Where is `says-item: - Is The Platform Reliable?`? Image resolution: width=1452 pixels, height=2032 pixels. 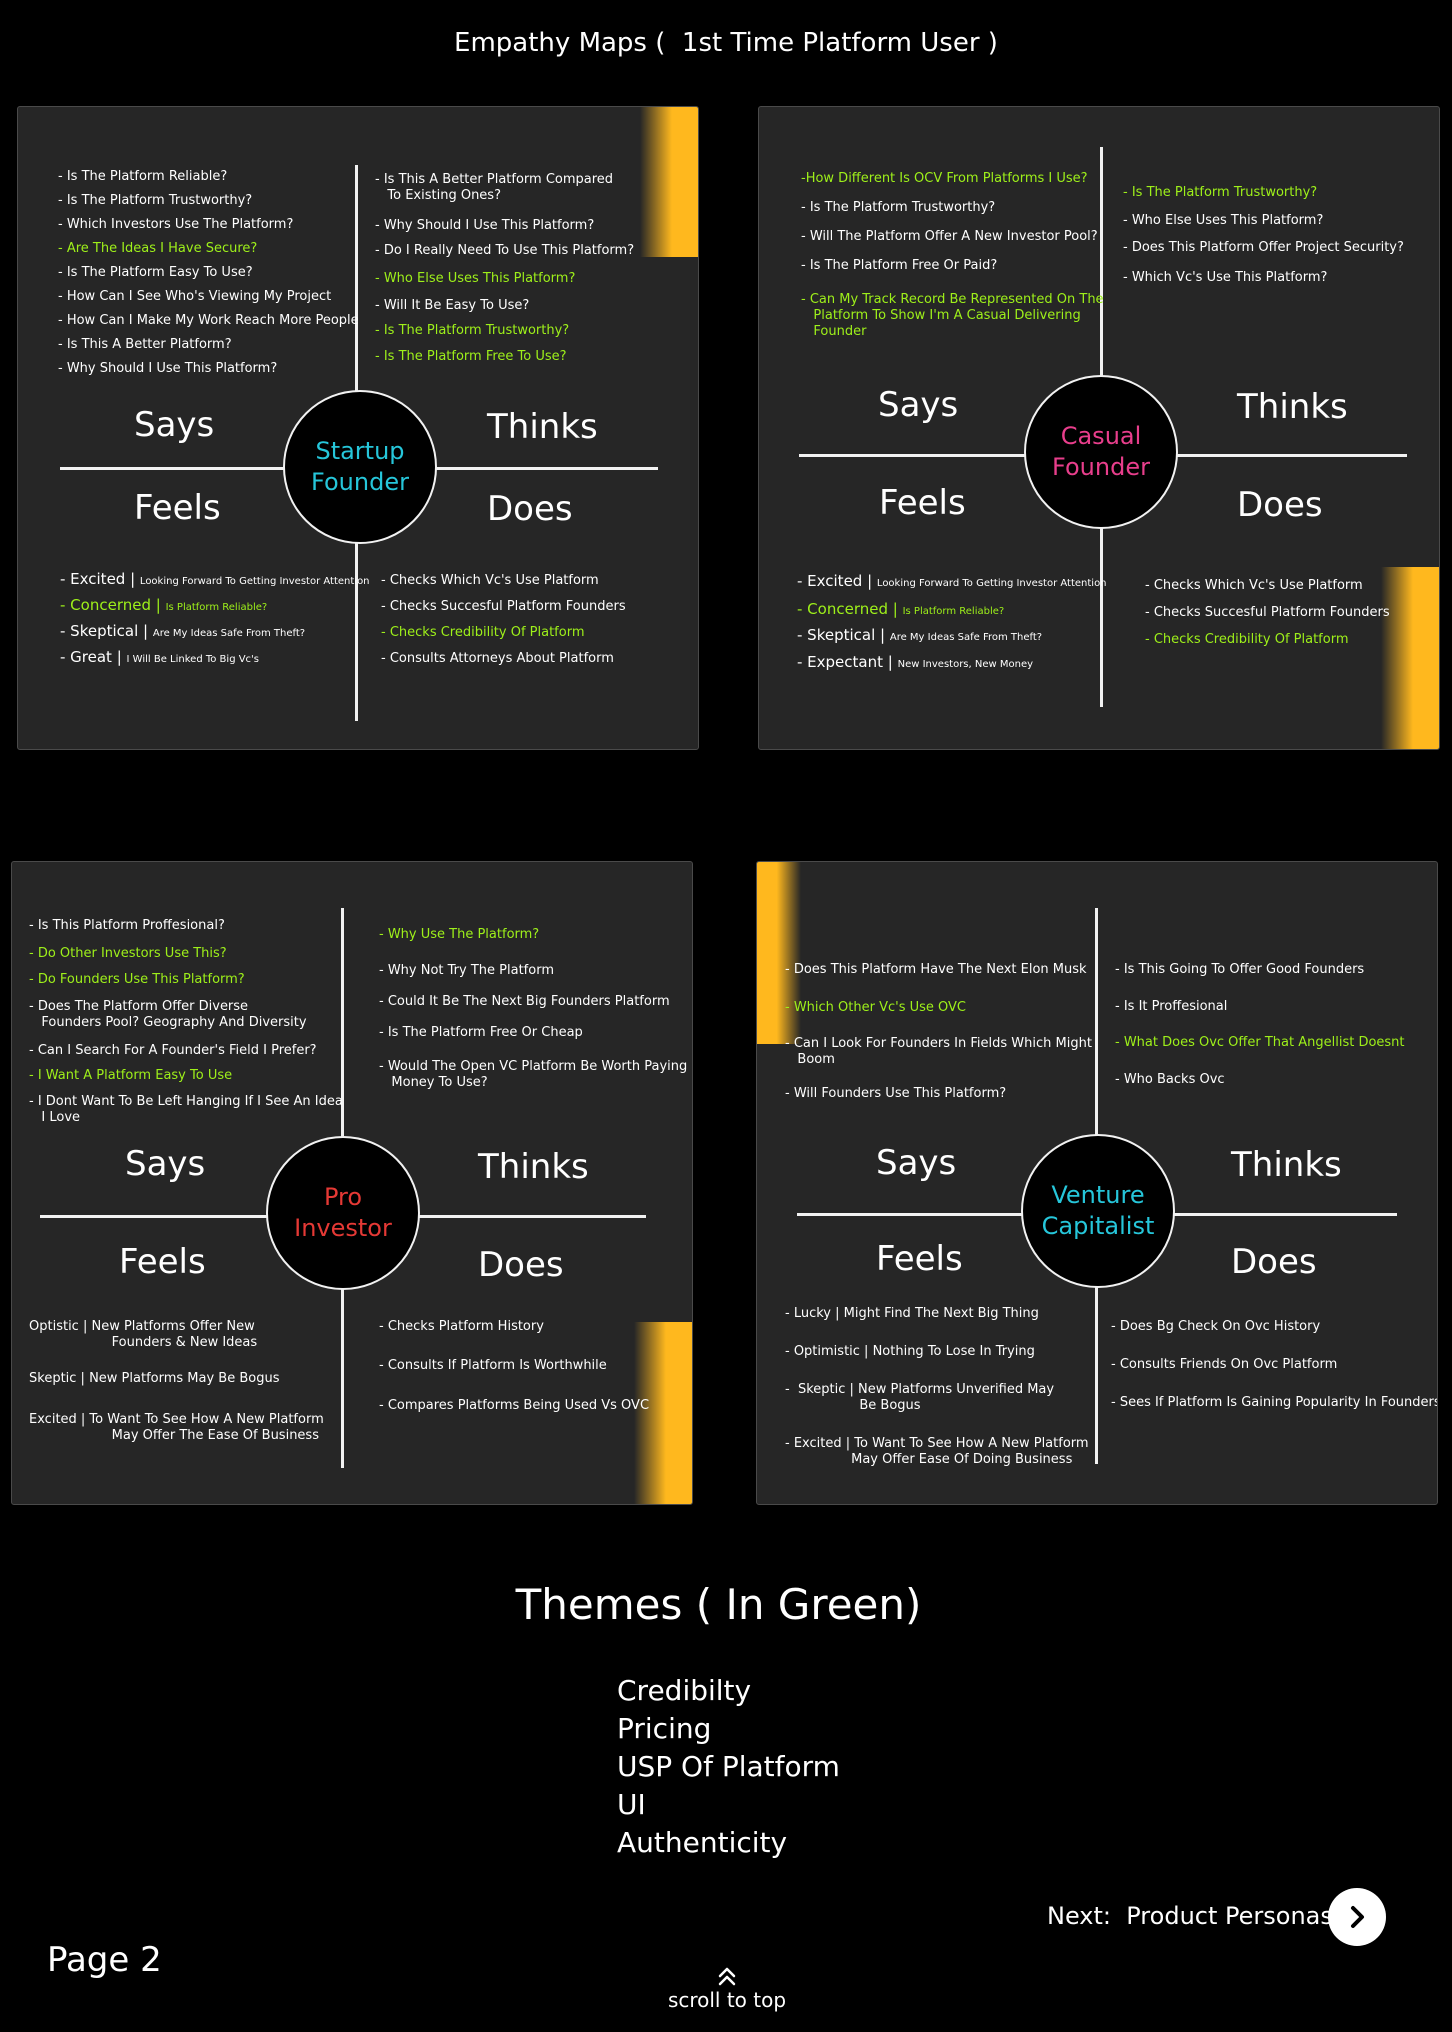
says-item: - Is The Platform Reliable? is located at coordinates (143, 176).